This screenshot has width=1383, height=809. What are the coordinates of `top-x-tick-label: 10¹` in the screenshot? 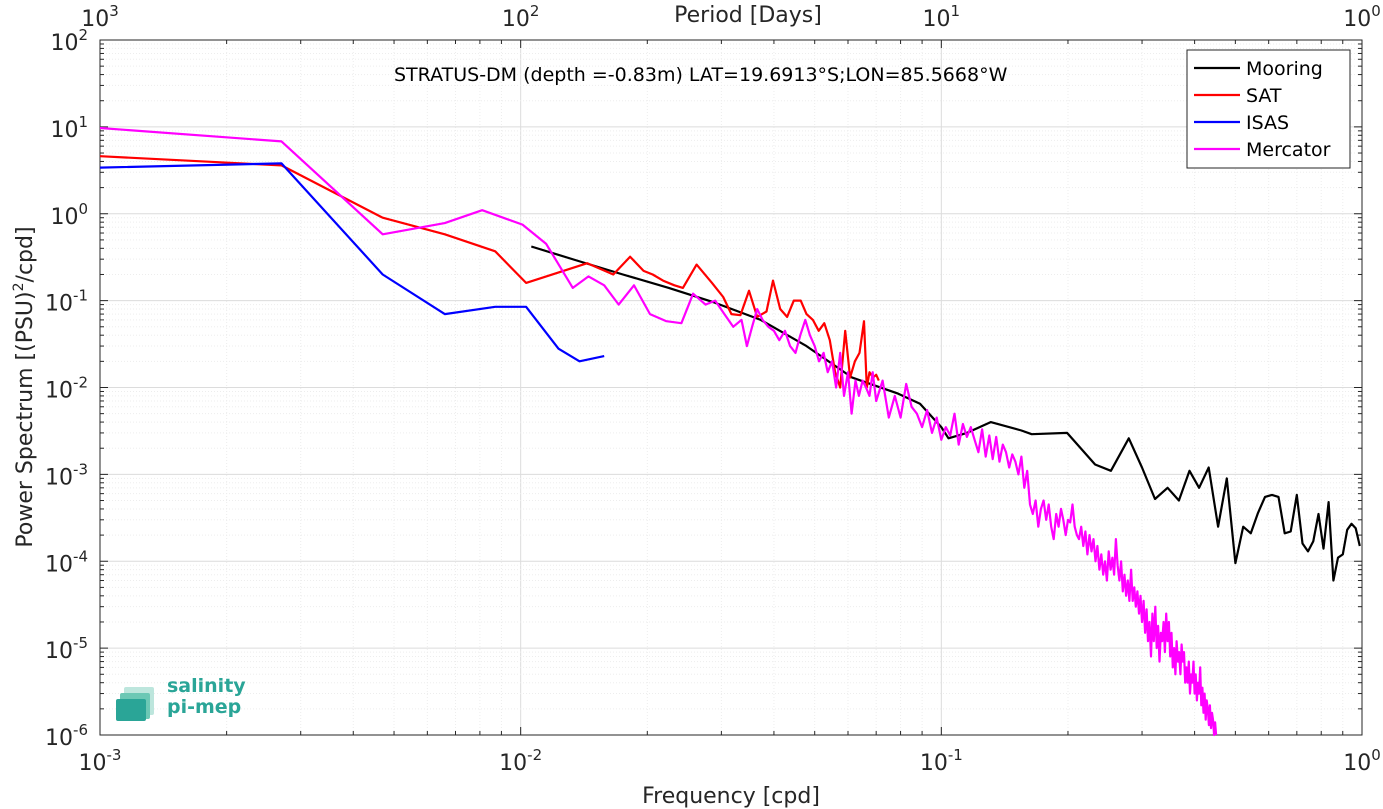 It's located at (942, 17).